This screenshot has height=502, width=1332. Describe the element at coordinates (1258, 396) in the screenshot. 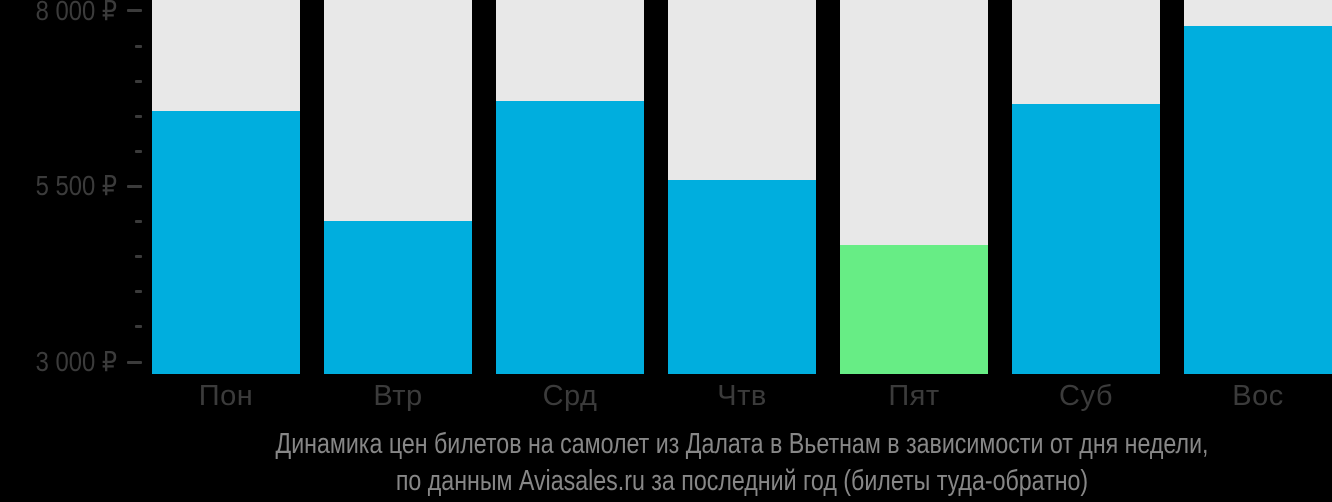

I see `x-axis-label-sun: Вос` at that location.